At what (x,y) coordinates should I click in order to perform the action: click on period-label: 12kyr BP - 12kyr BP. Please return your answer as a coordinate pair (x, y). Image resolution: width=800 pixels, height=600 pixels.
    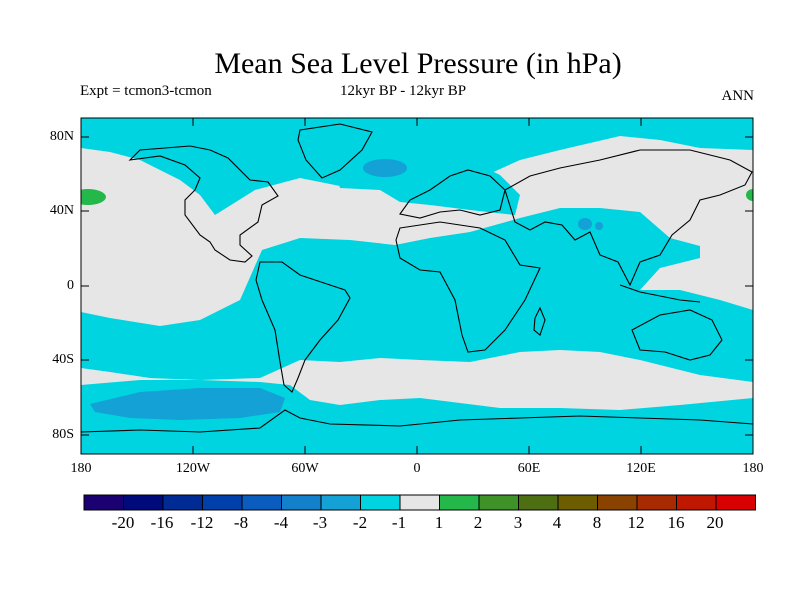
    Looking at the image, I should click on (403, 91).